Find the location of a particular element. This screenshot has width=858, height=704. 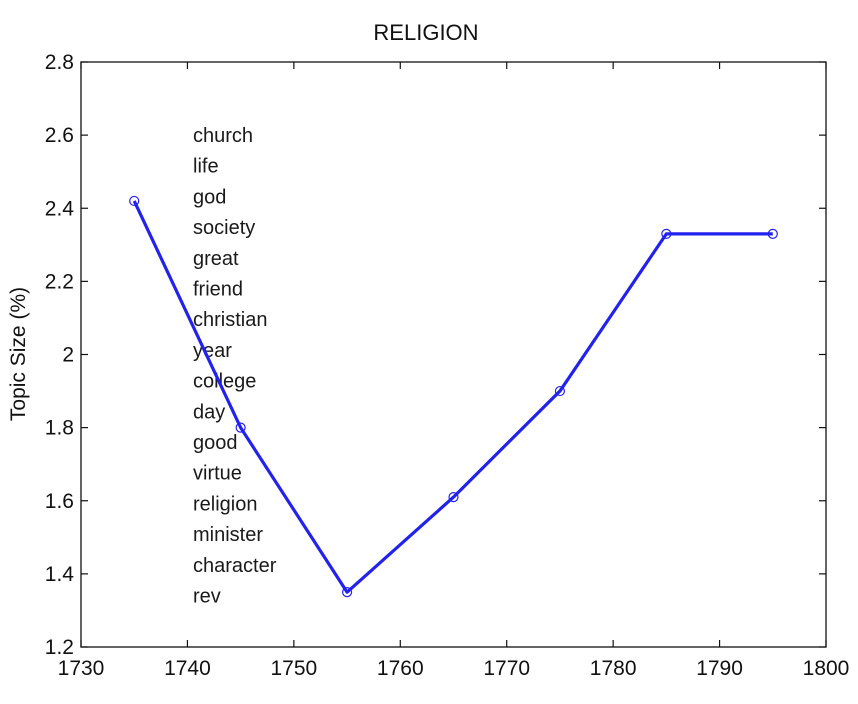

topic-word: life is located at coordinates (206, 167).